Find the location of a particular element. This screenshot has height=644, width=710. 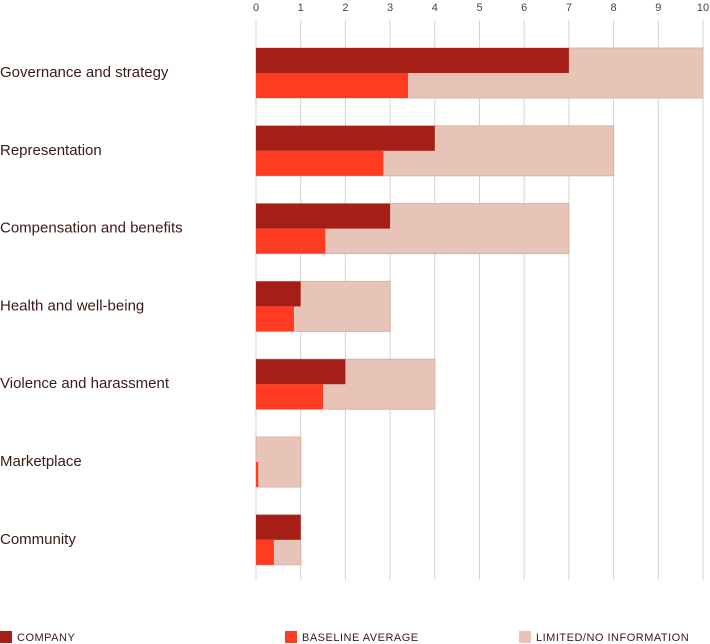

legend-label: LIMITED/NO INFORMATION is located at coordinates (612, 638).